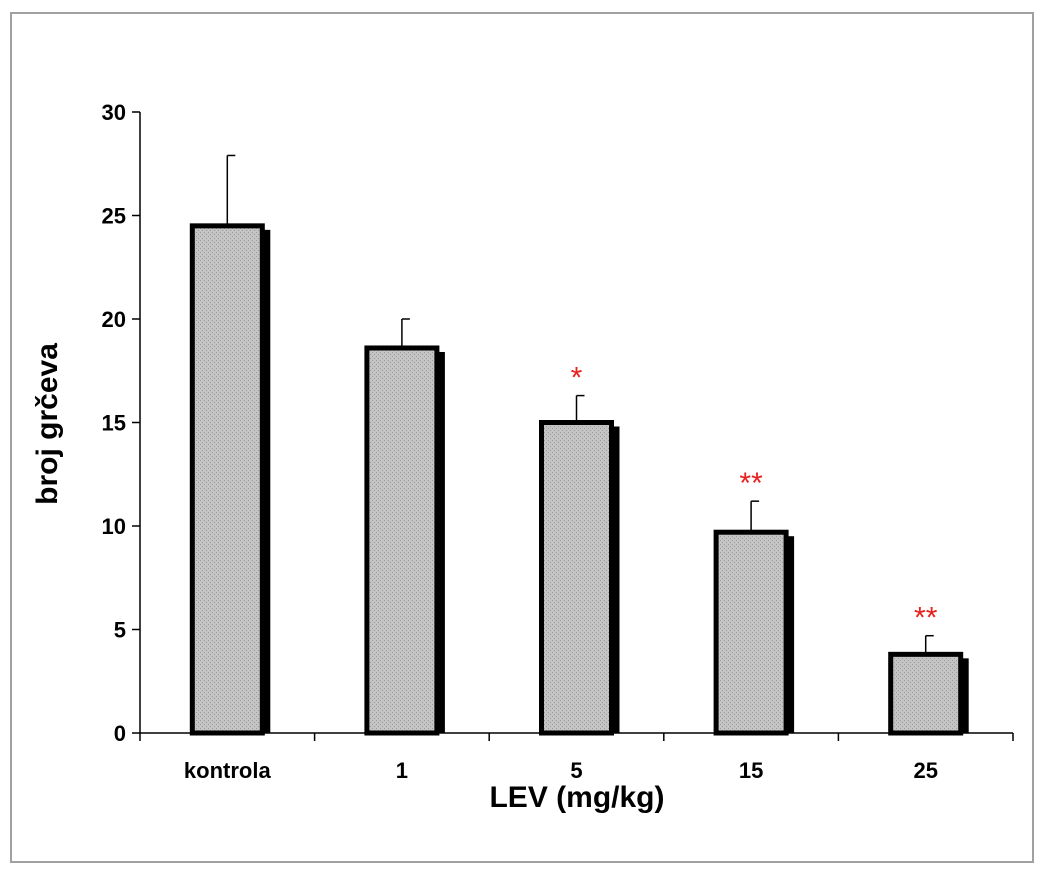 This screenshot has width=1044, height=877. What do you see at coordinates (114, 423) in the screenshot?
I see `y-tick-label: 15` at bounding box center [114, 423].